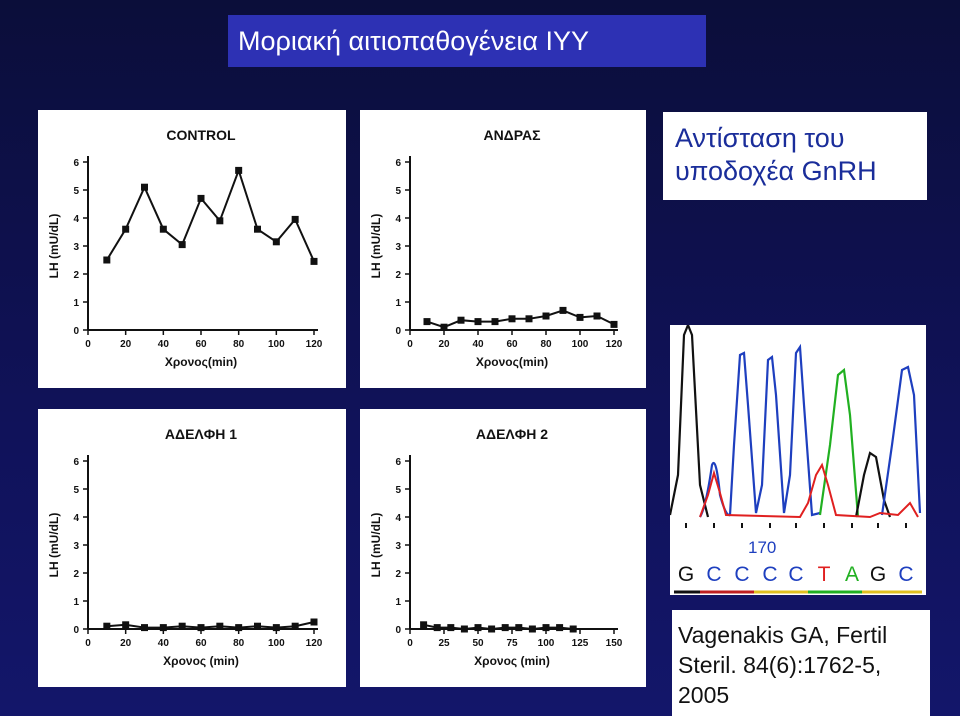 The image size is (960, 716). Describe the element at coordinates (76, 303) in the screenshot. I see `chart-0-y-tick-label: 1` at that location.